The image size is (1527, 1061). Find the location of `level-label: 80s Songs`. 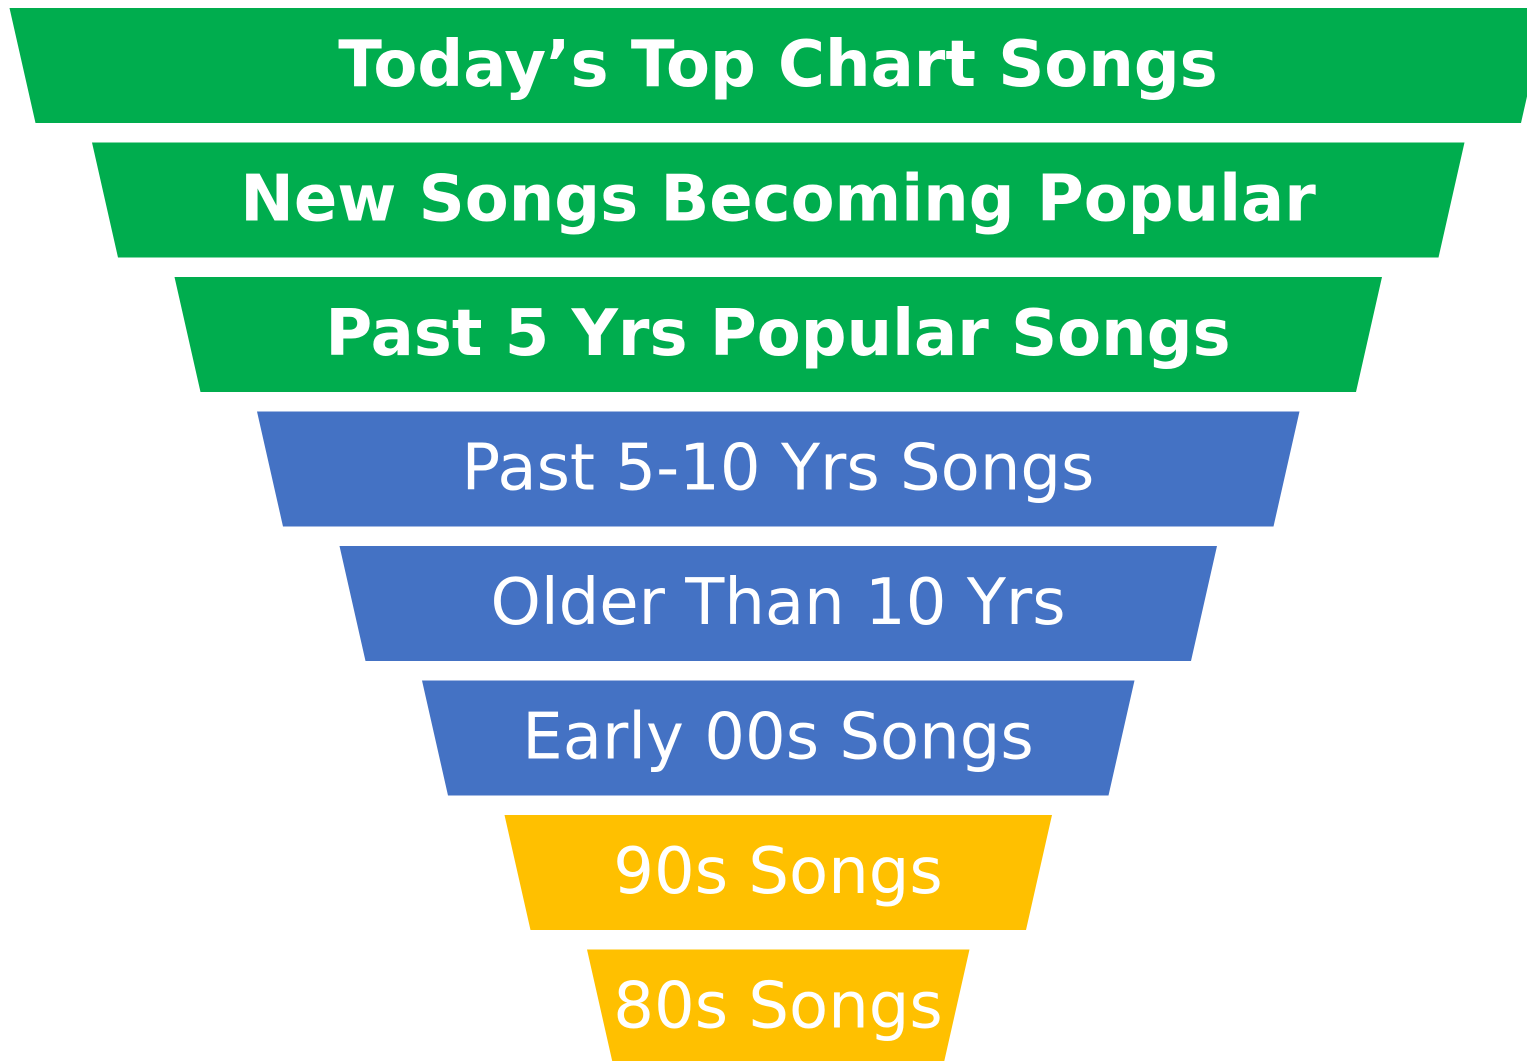

level-label: 80s Songs is located at coordinates (777, 1007).